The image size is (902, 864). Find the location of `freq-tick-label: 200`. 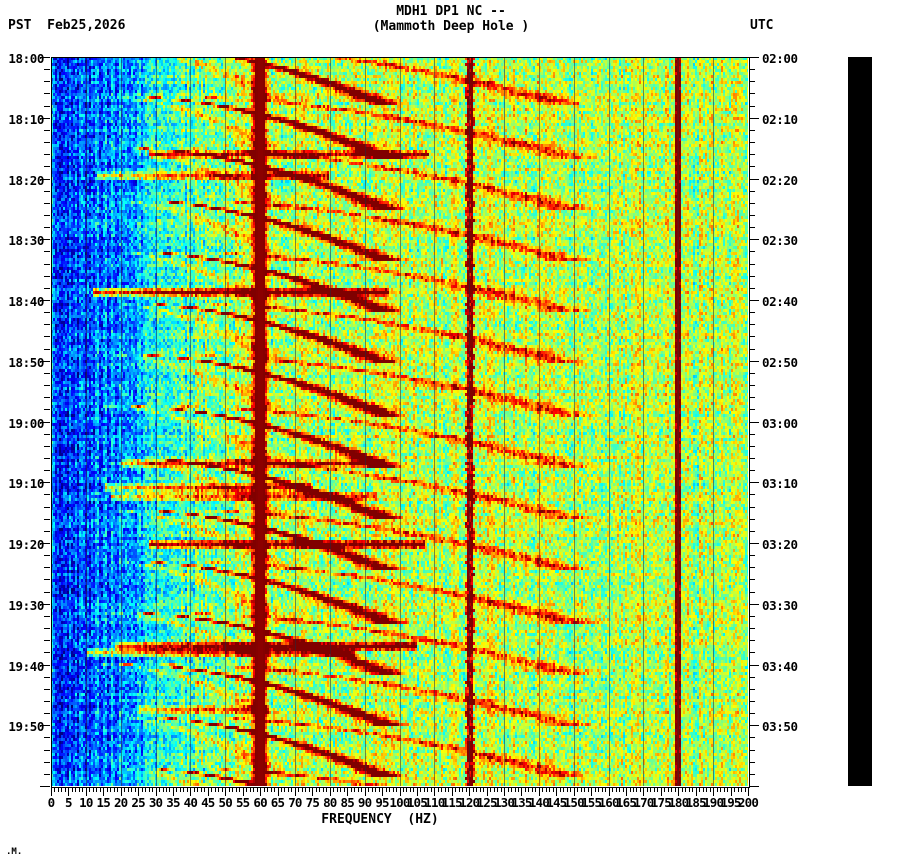

freq-tick-label: 200 is located at coordinates (748, 802).